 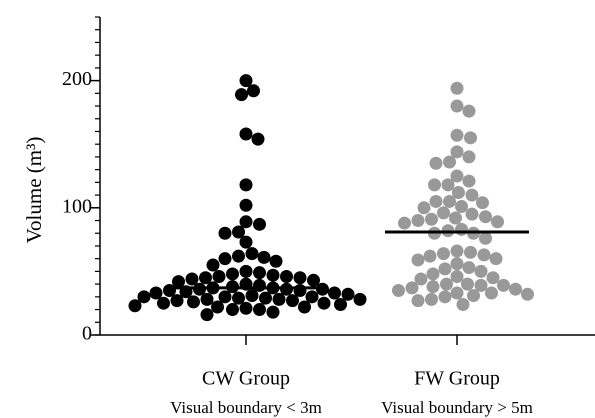 What do you see at coordinates (457, 379) in the screenshot?
I see `x-tick-label: FW Group` at bounding box center [457, 379].